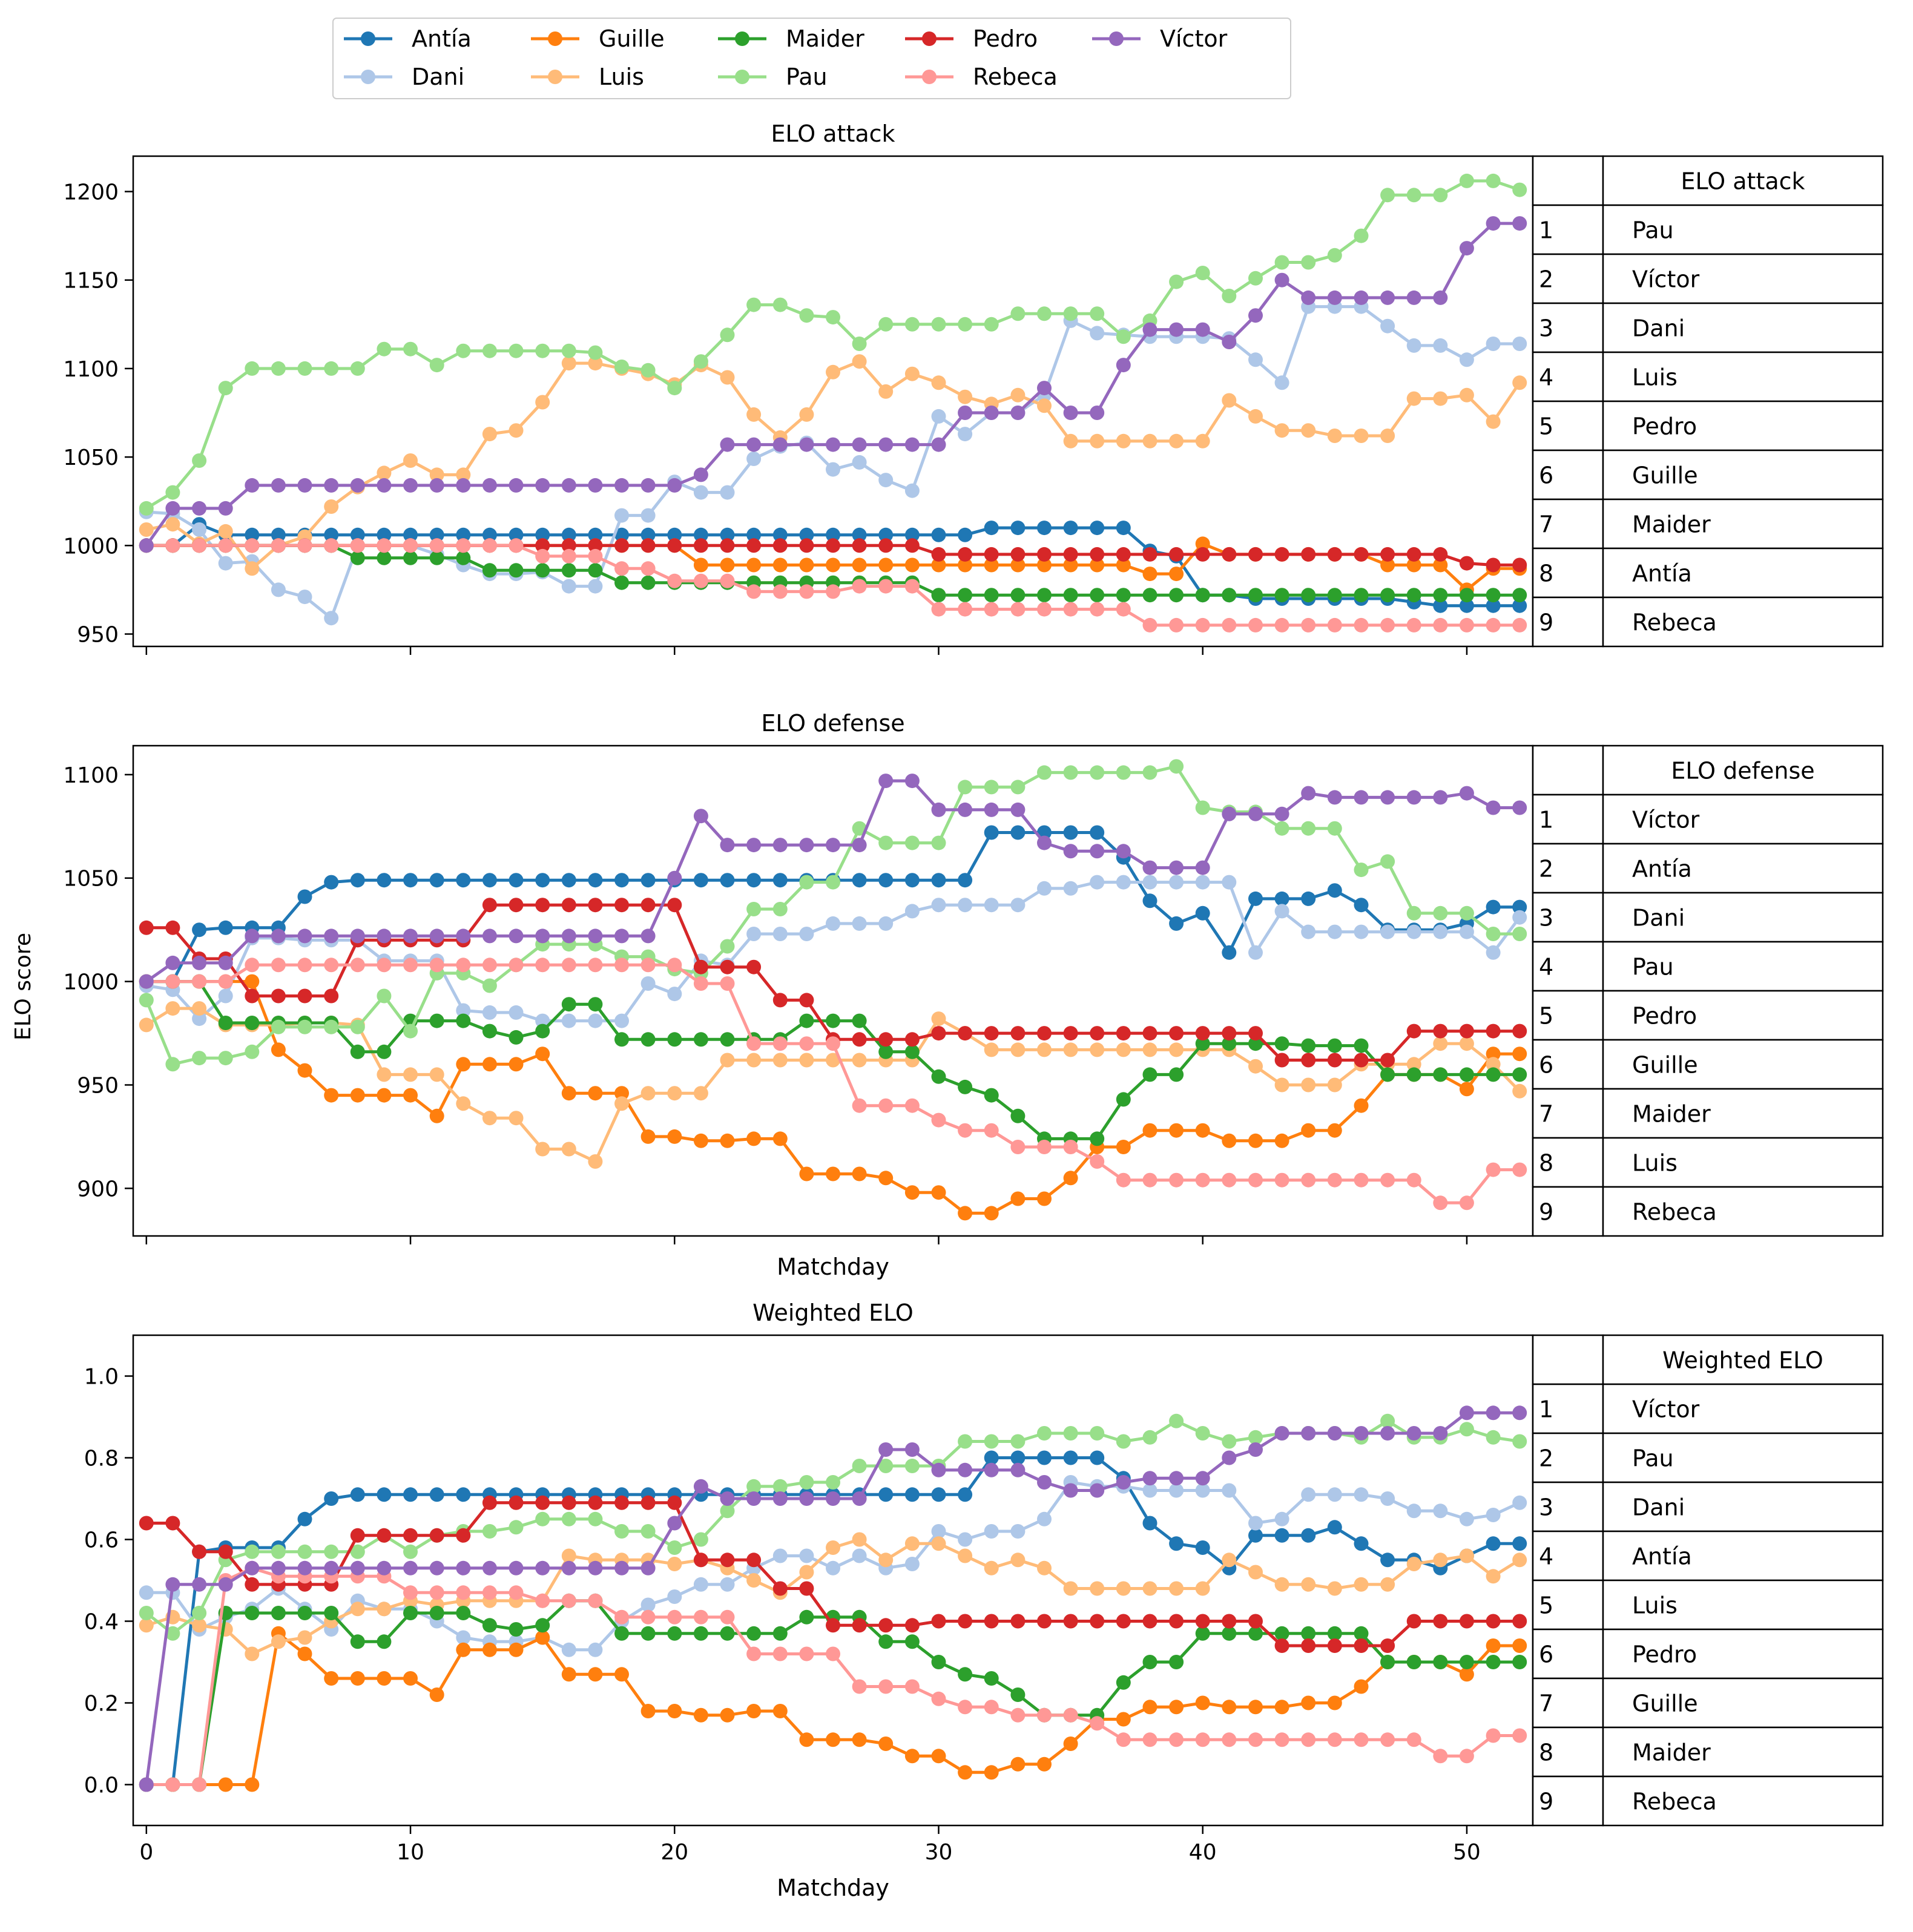 Image resolution: width=1913 pixels, height=1932 pixels. Describe the element at coordinates (404, 77) in the screenshot. I see `legend-entry-dani: Dani` at that location.